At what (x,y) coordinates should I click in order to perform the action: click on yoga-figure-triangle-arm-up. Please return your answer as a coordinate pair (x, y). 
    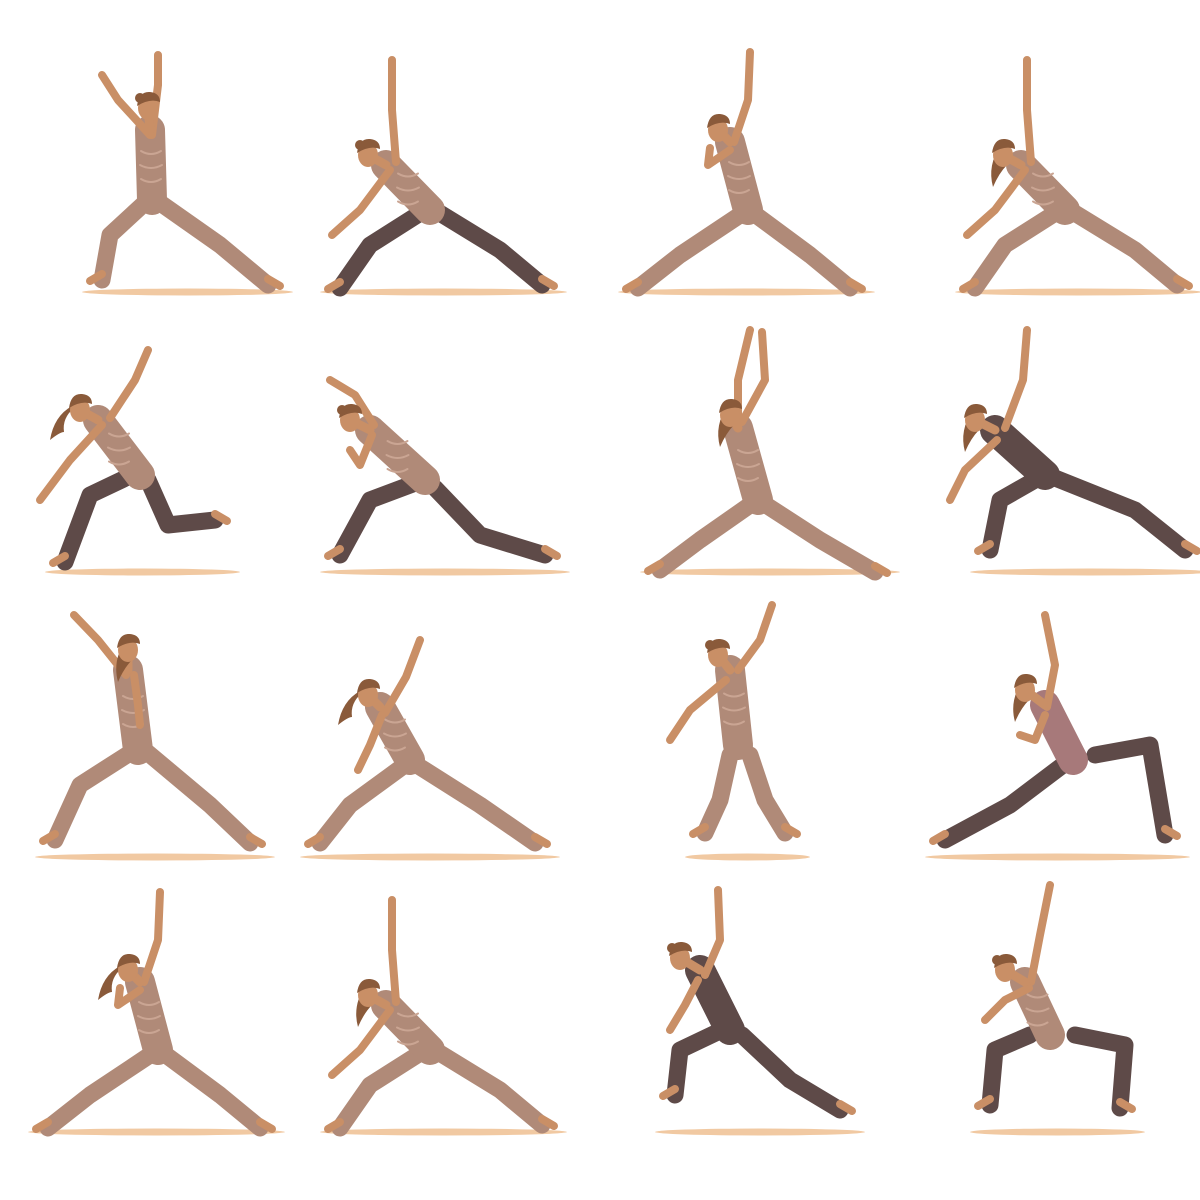
    Looking at the image, I should click on (754, 170).